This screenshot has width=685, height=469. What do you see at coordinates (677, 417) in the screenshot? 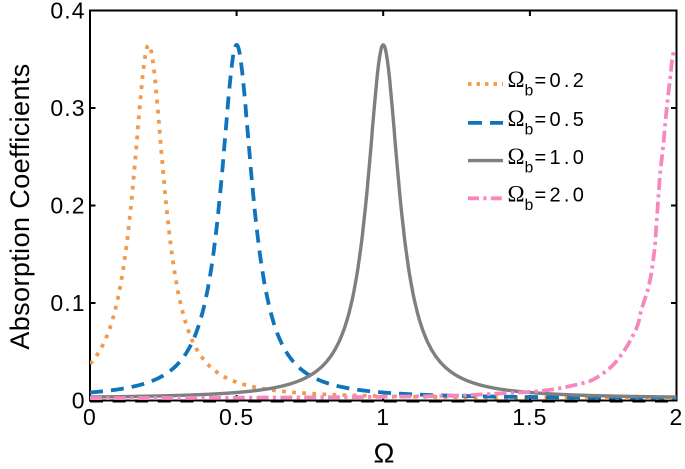
I see `svg-text: 2` at bounding box center [677, 417].